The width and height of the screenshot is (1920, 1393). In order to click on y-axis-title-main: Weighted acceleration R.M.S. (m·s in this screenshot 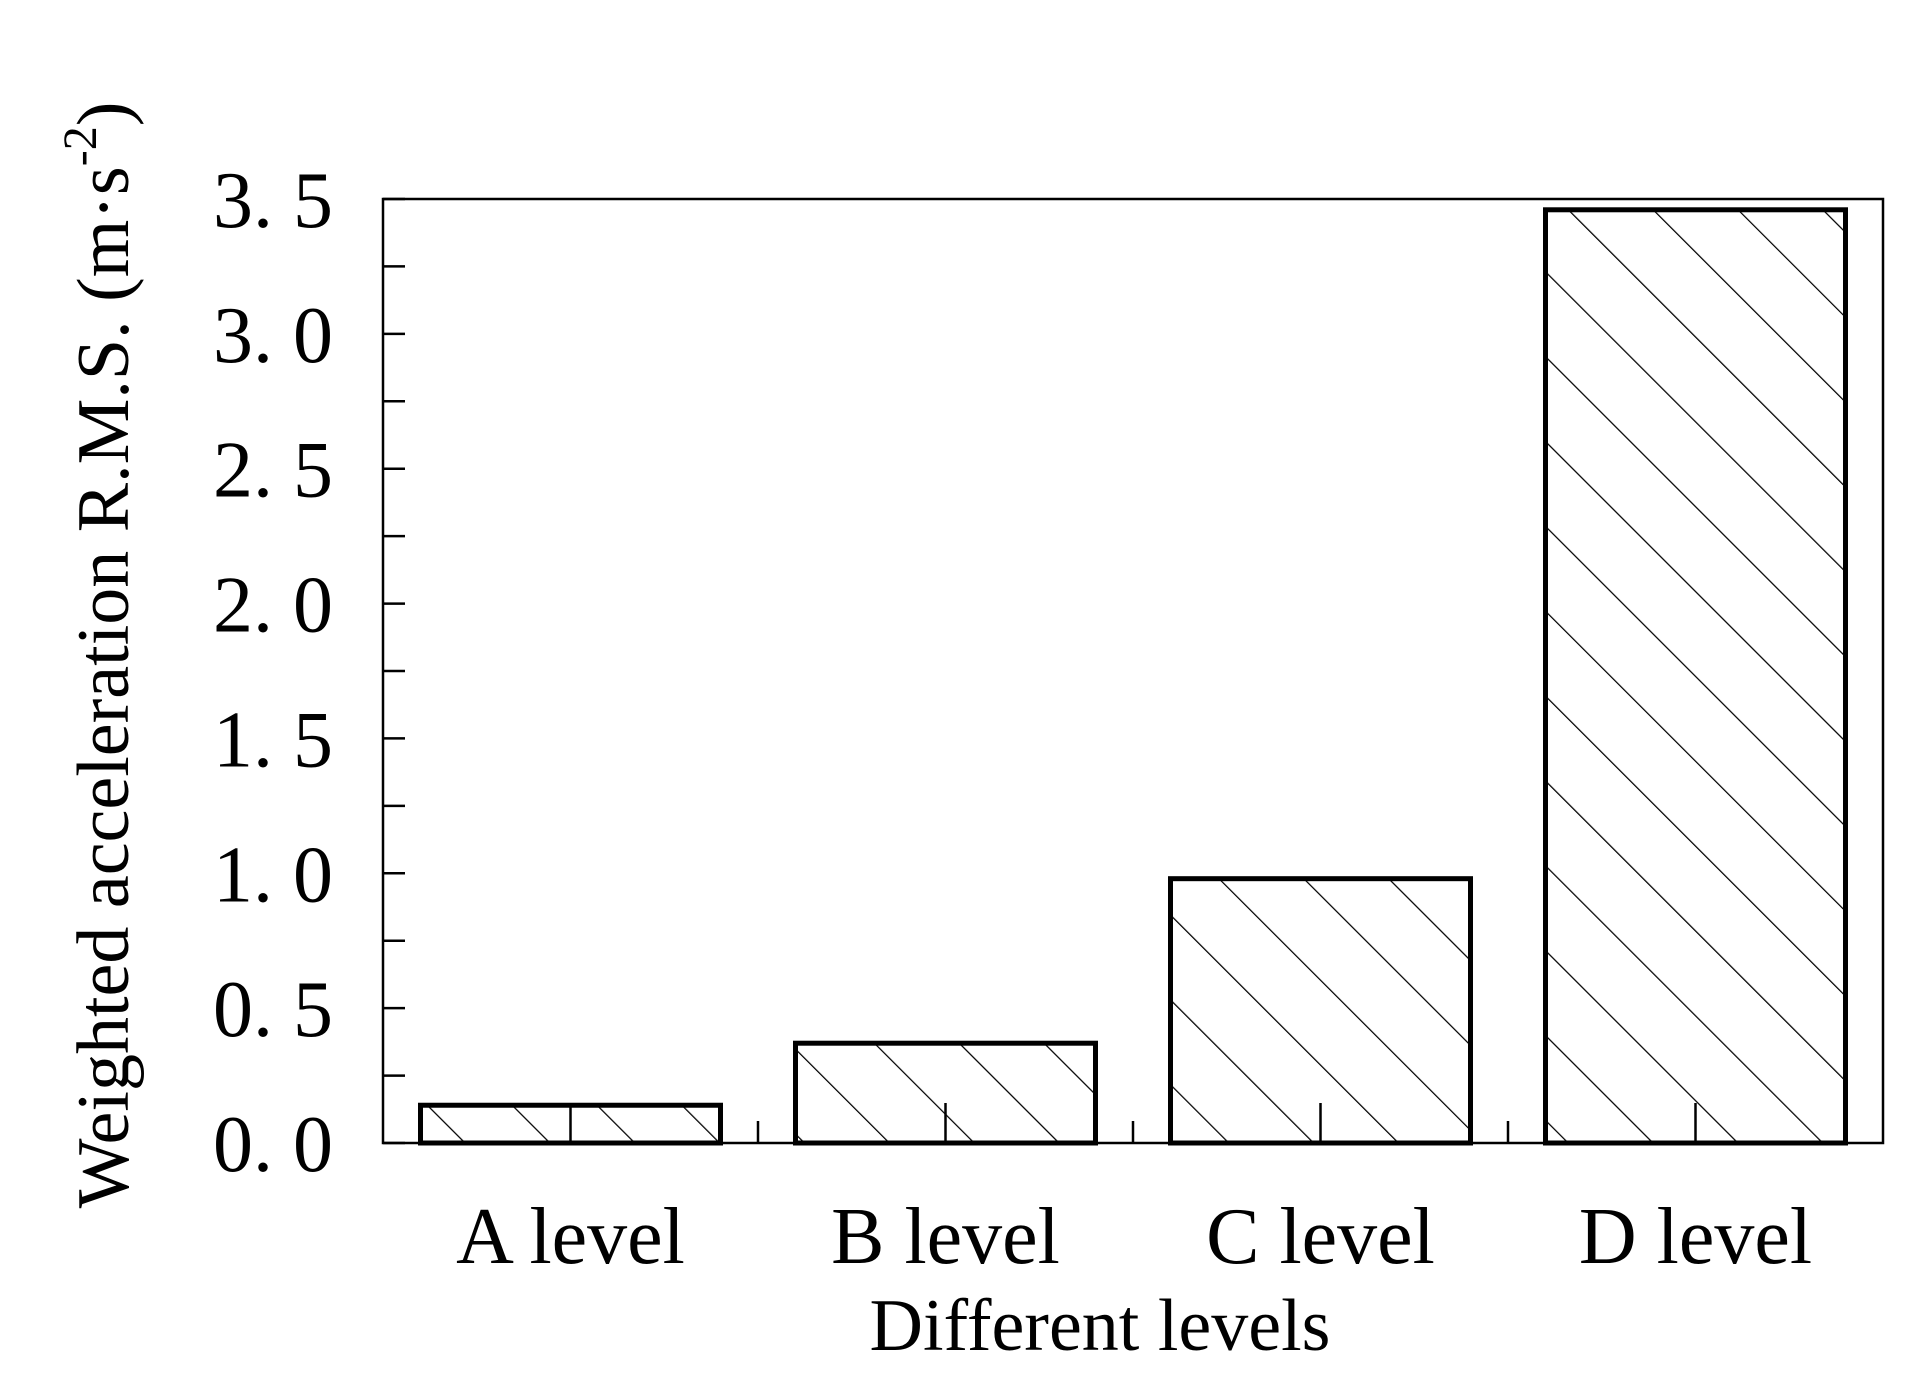, I will do `click(104, 687)`.